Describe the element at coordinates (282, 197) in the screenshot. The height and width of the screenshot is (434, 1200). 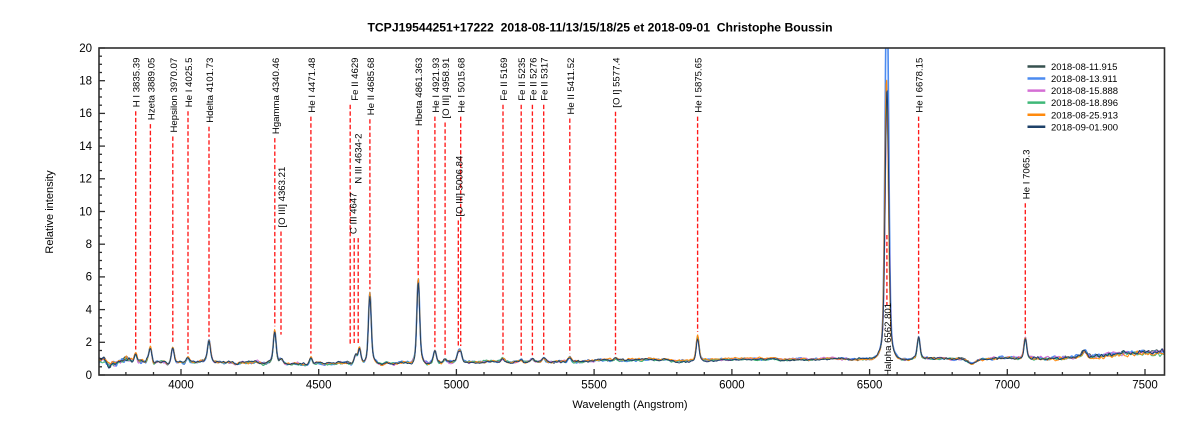
I see `svg-text: [O III] 4363.21` at that location.